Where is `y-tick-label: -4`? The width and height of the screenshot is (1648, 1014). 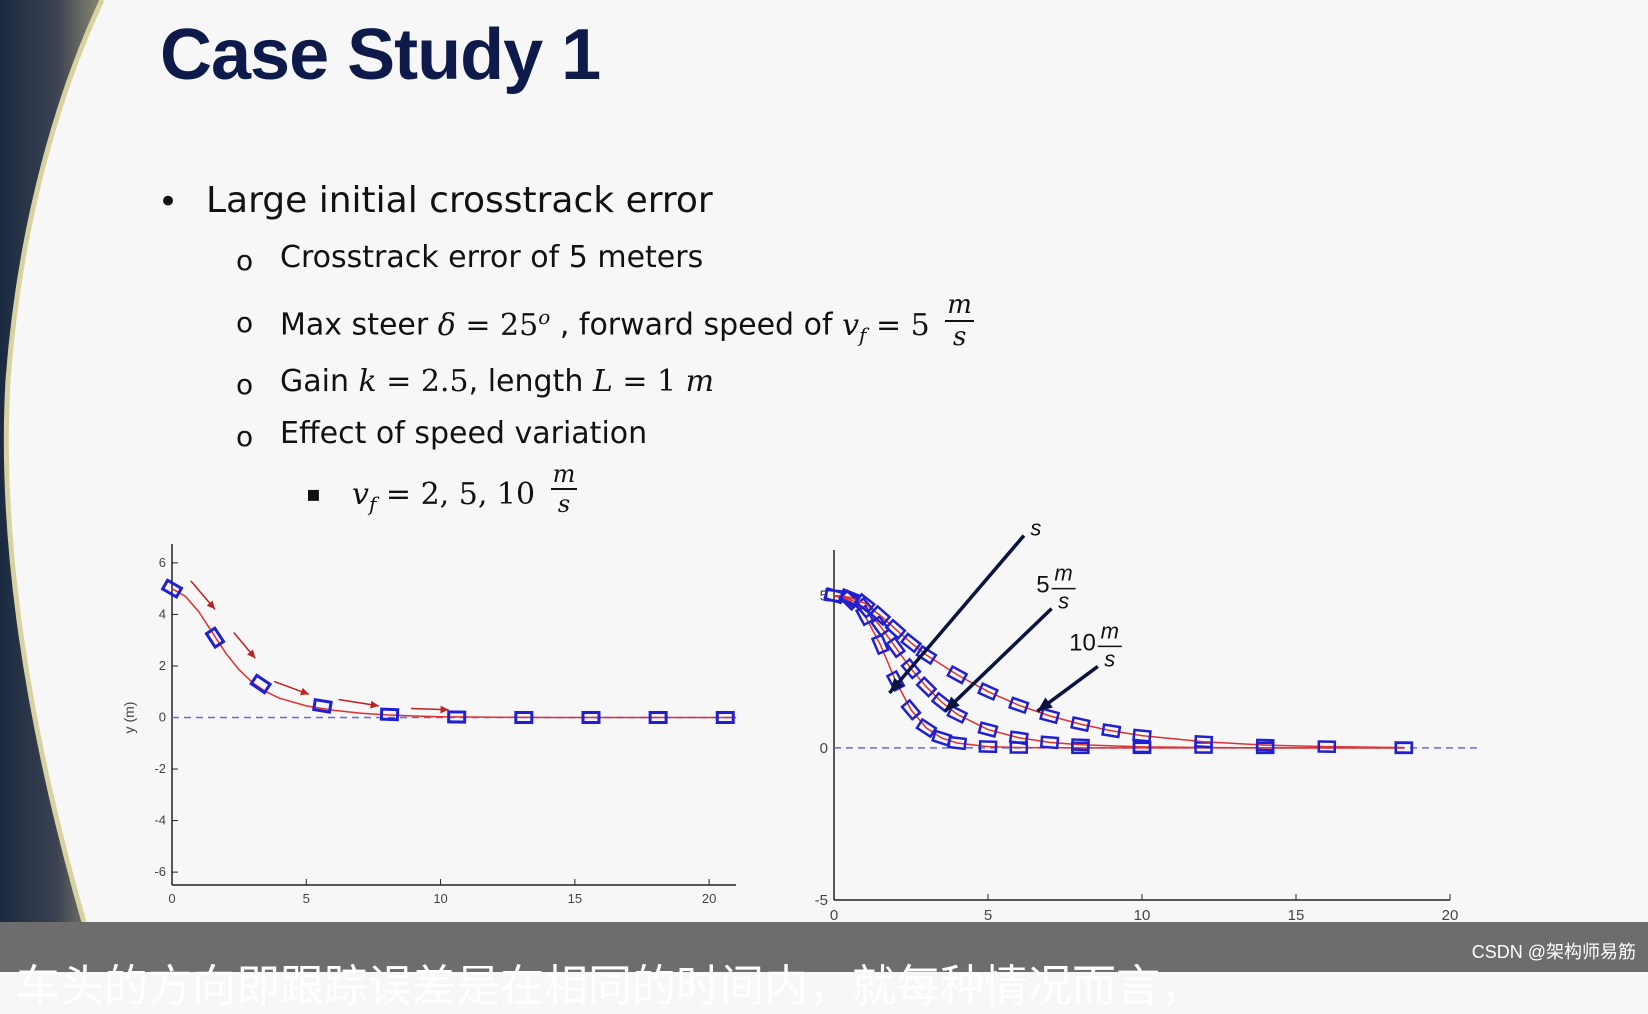
y-tick-label: -4 is located at coordinates (160, 820).